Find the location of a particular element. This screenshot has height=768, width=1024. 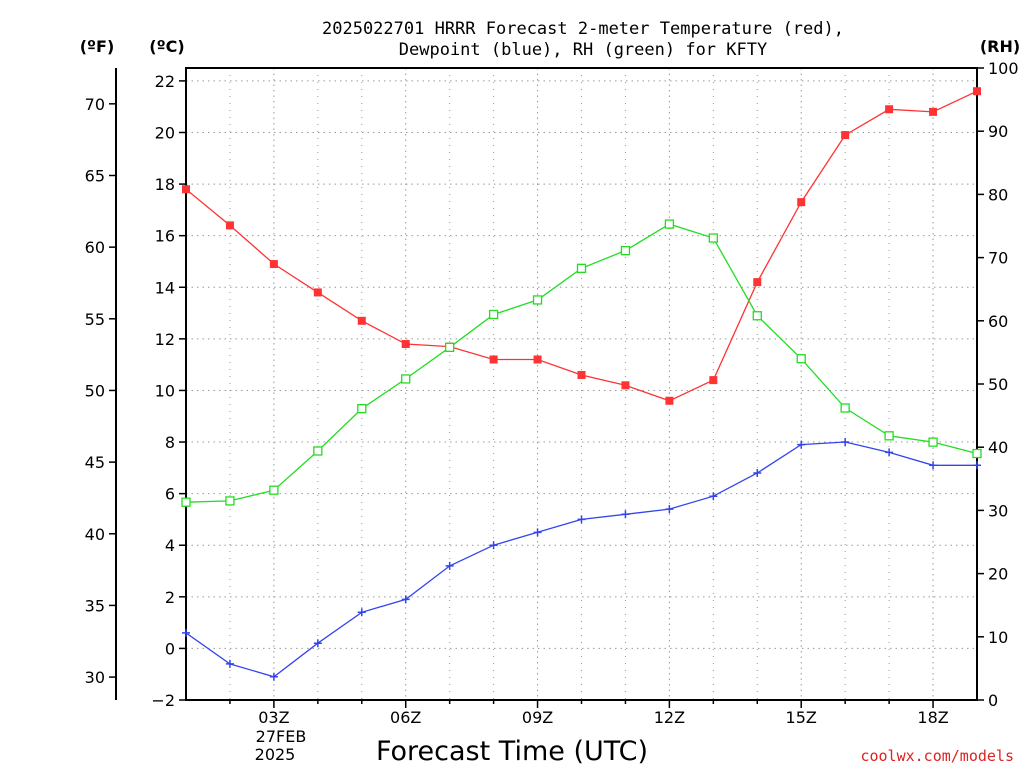

x-tick-label: 06Z is located at coordinates (405, 717).